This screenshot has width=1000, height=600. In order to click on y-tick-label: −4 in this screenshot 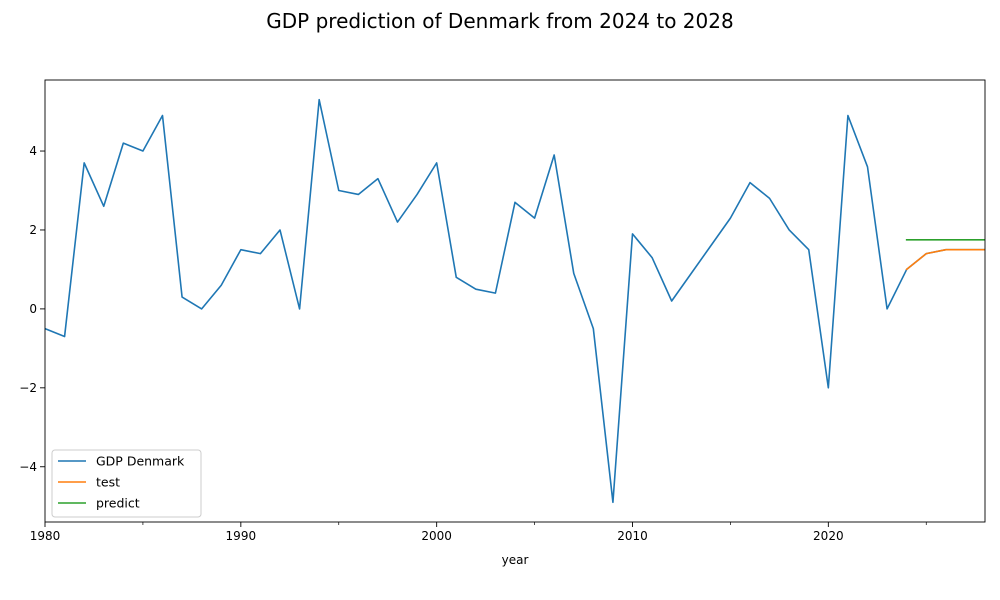, I will do `click(28, 467)`.